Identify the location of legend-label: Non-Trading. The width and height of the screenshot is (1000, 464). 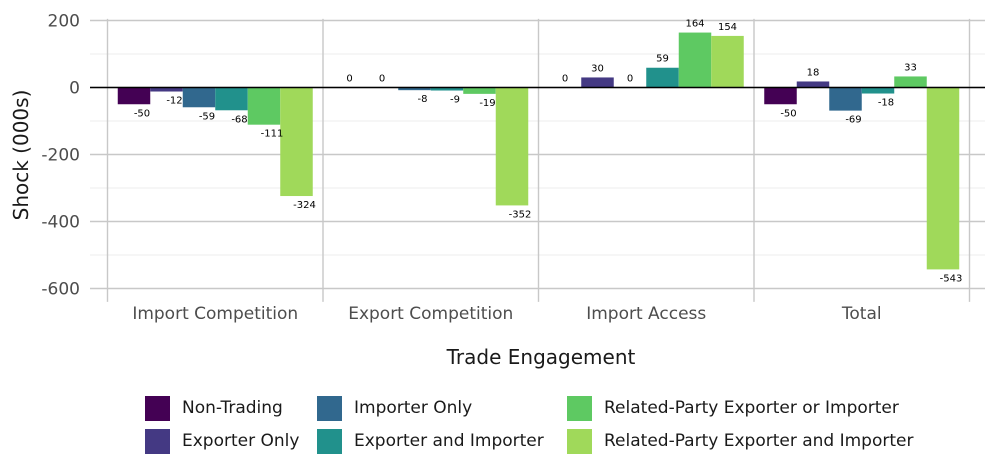
(232, 408).